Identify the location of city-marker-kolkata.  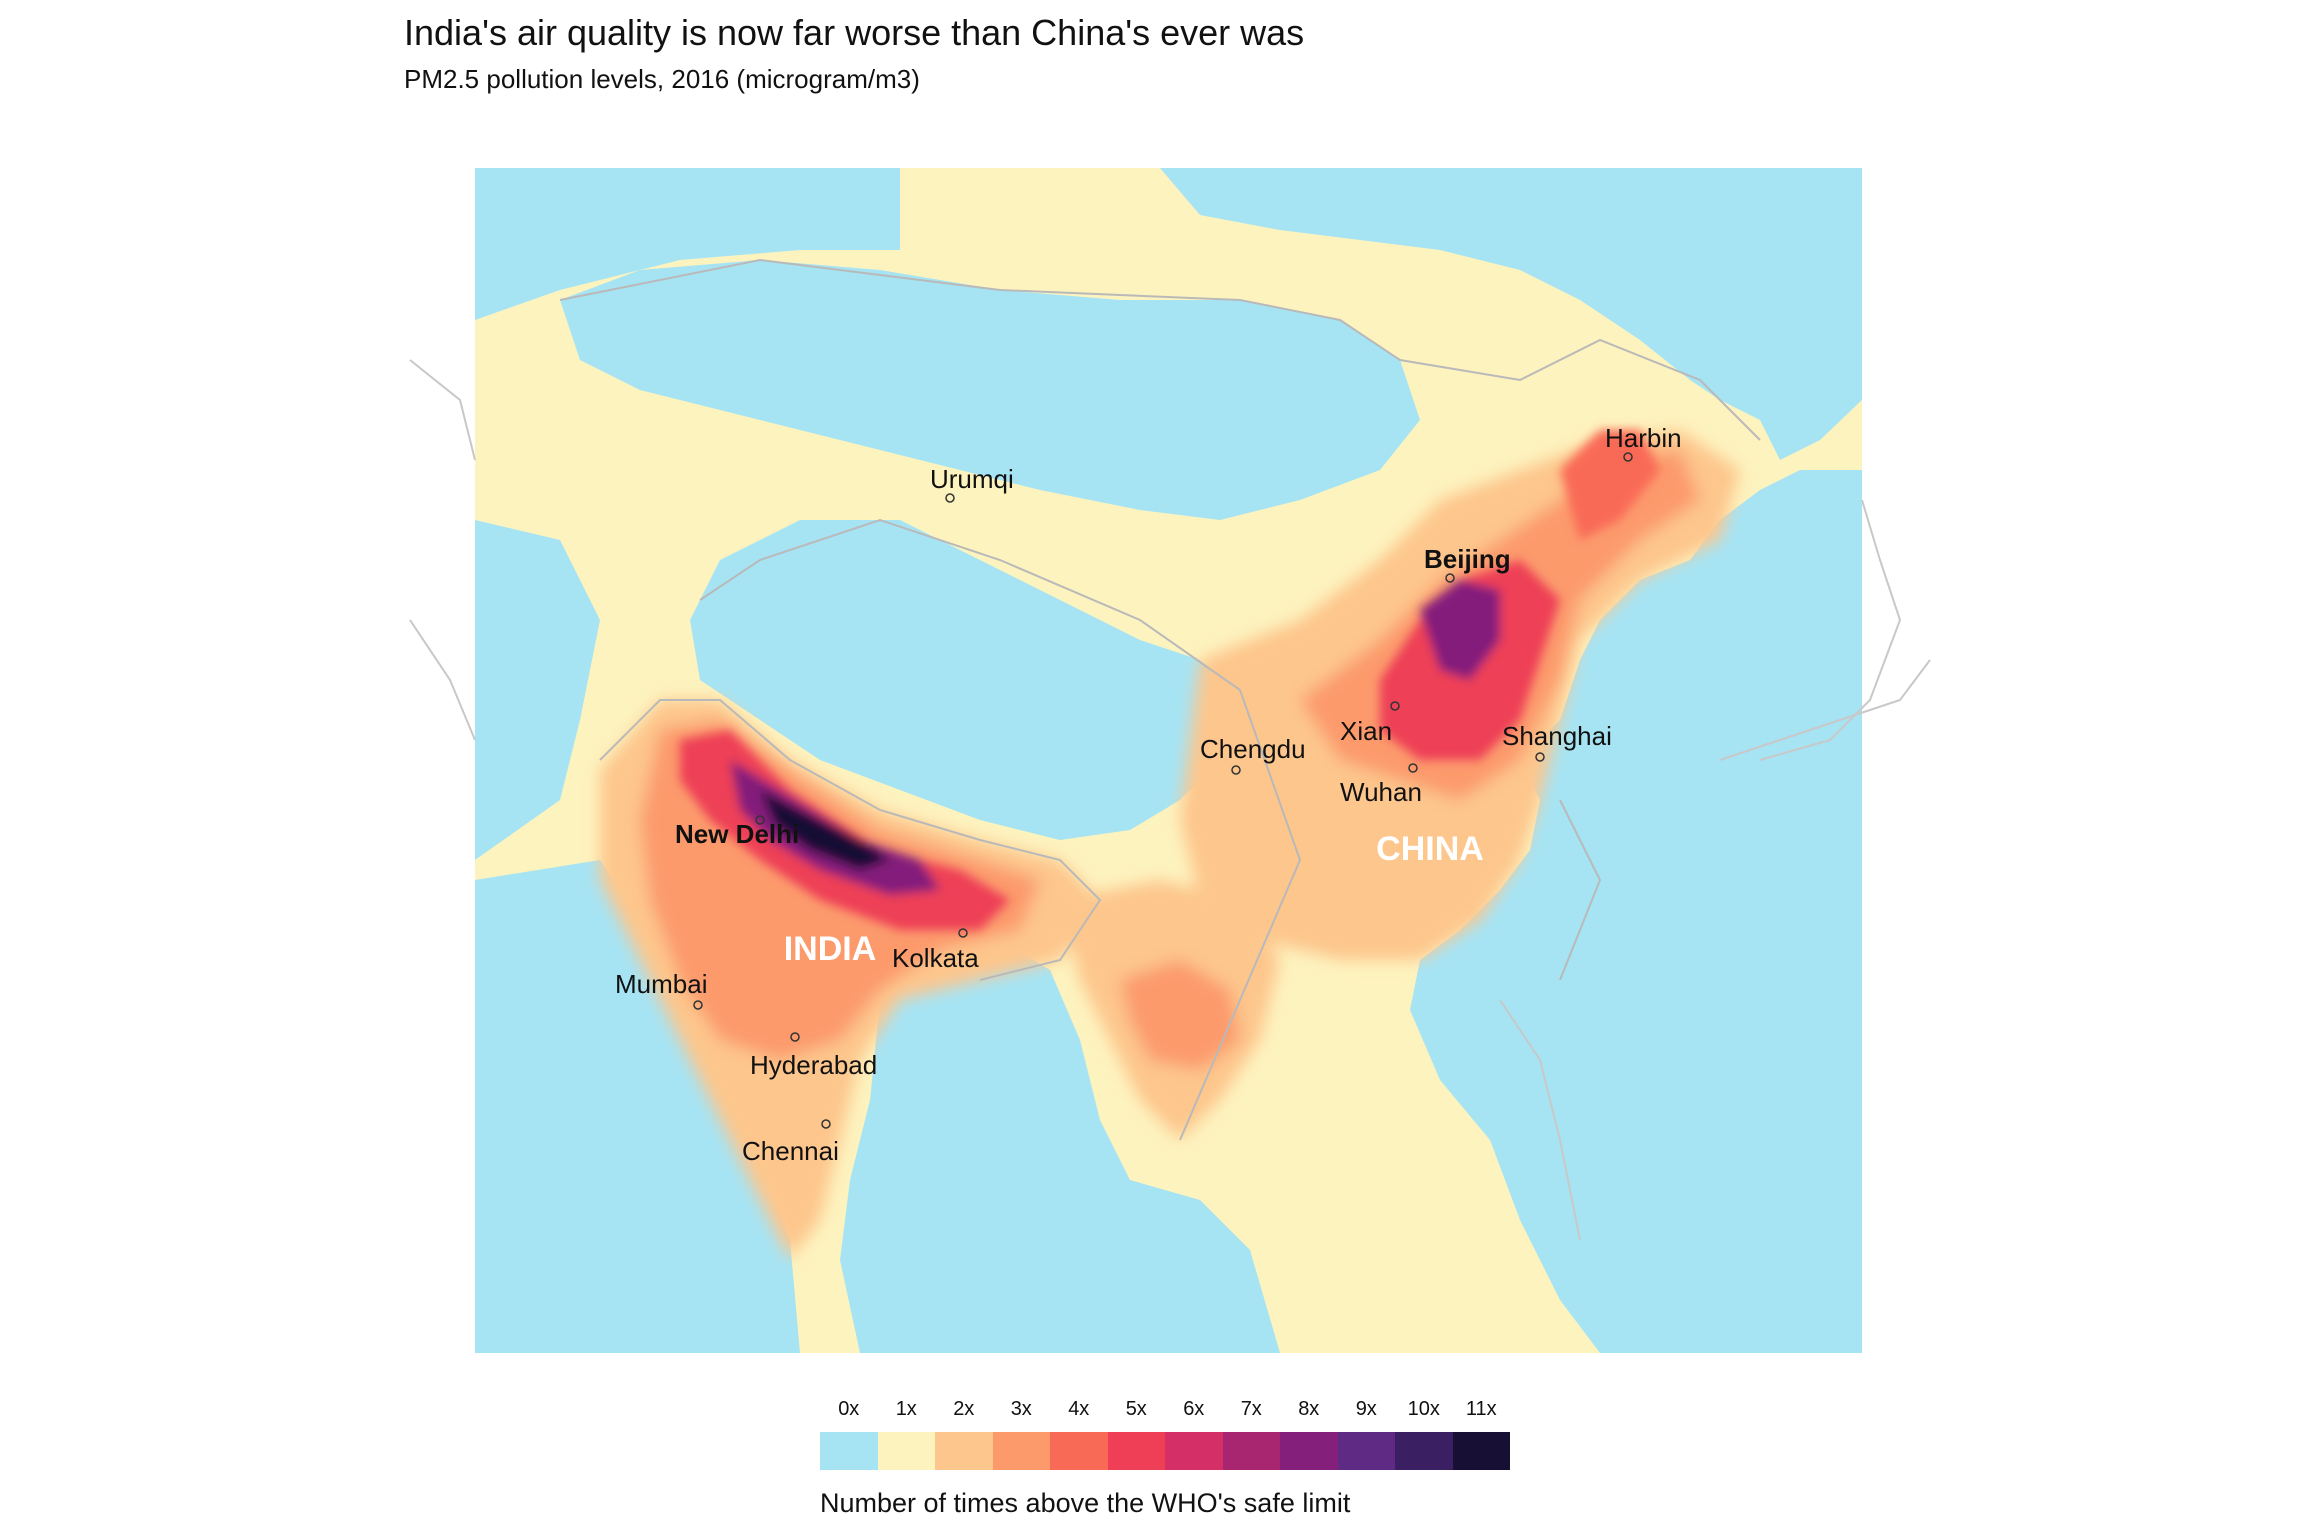
(963, 933).